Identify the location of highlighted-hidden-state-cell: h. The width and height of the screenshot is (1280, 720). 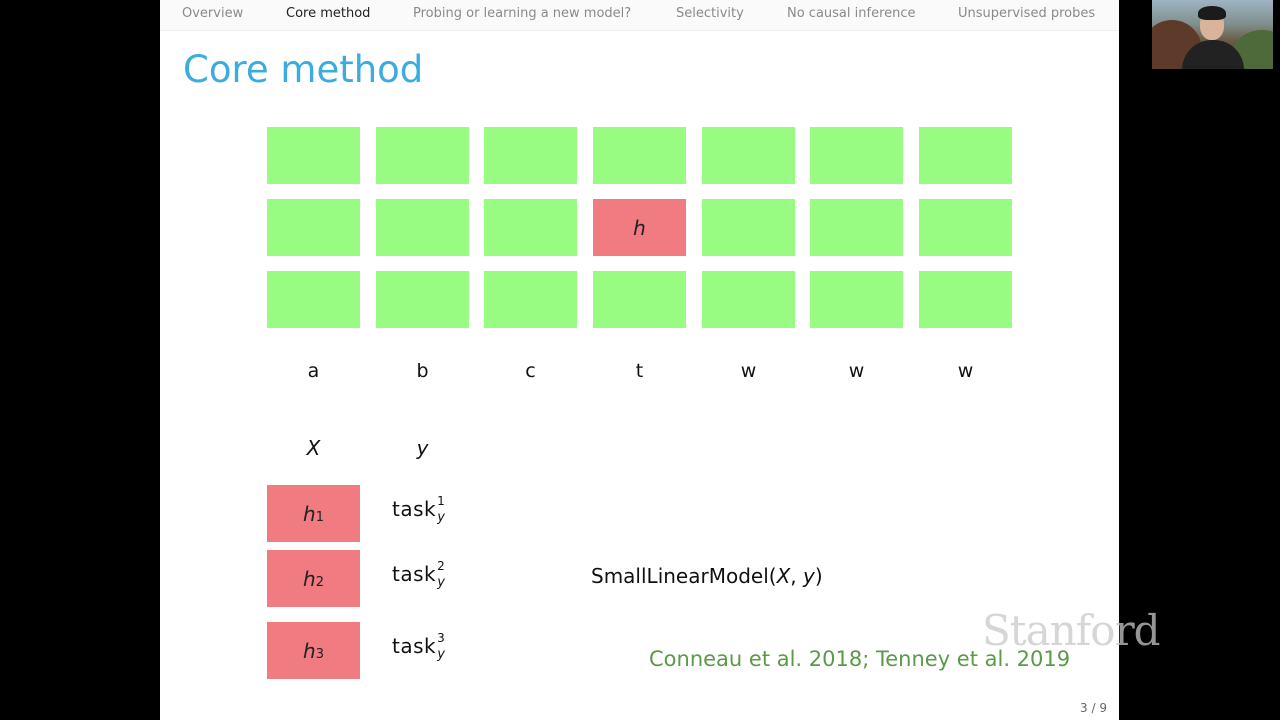
(639, 227).